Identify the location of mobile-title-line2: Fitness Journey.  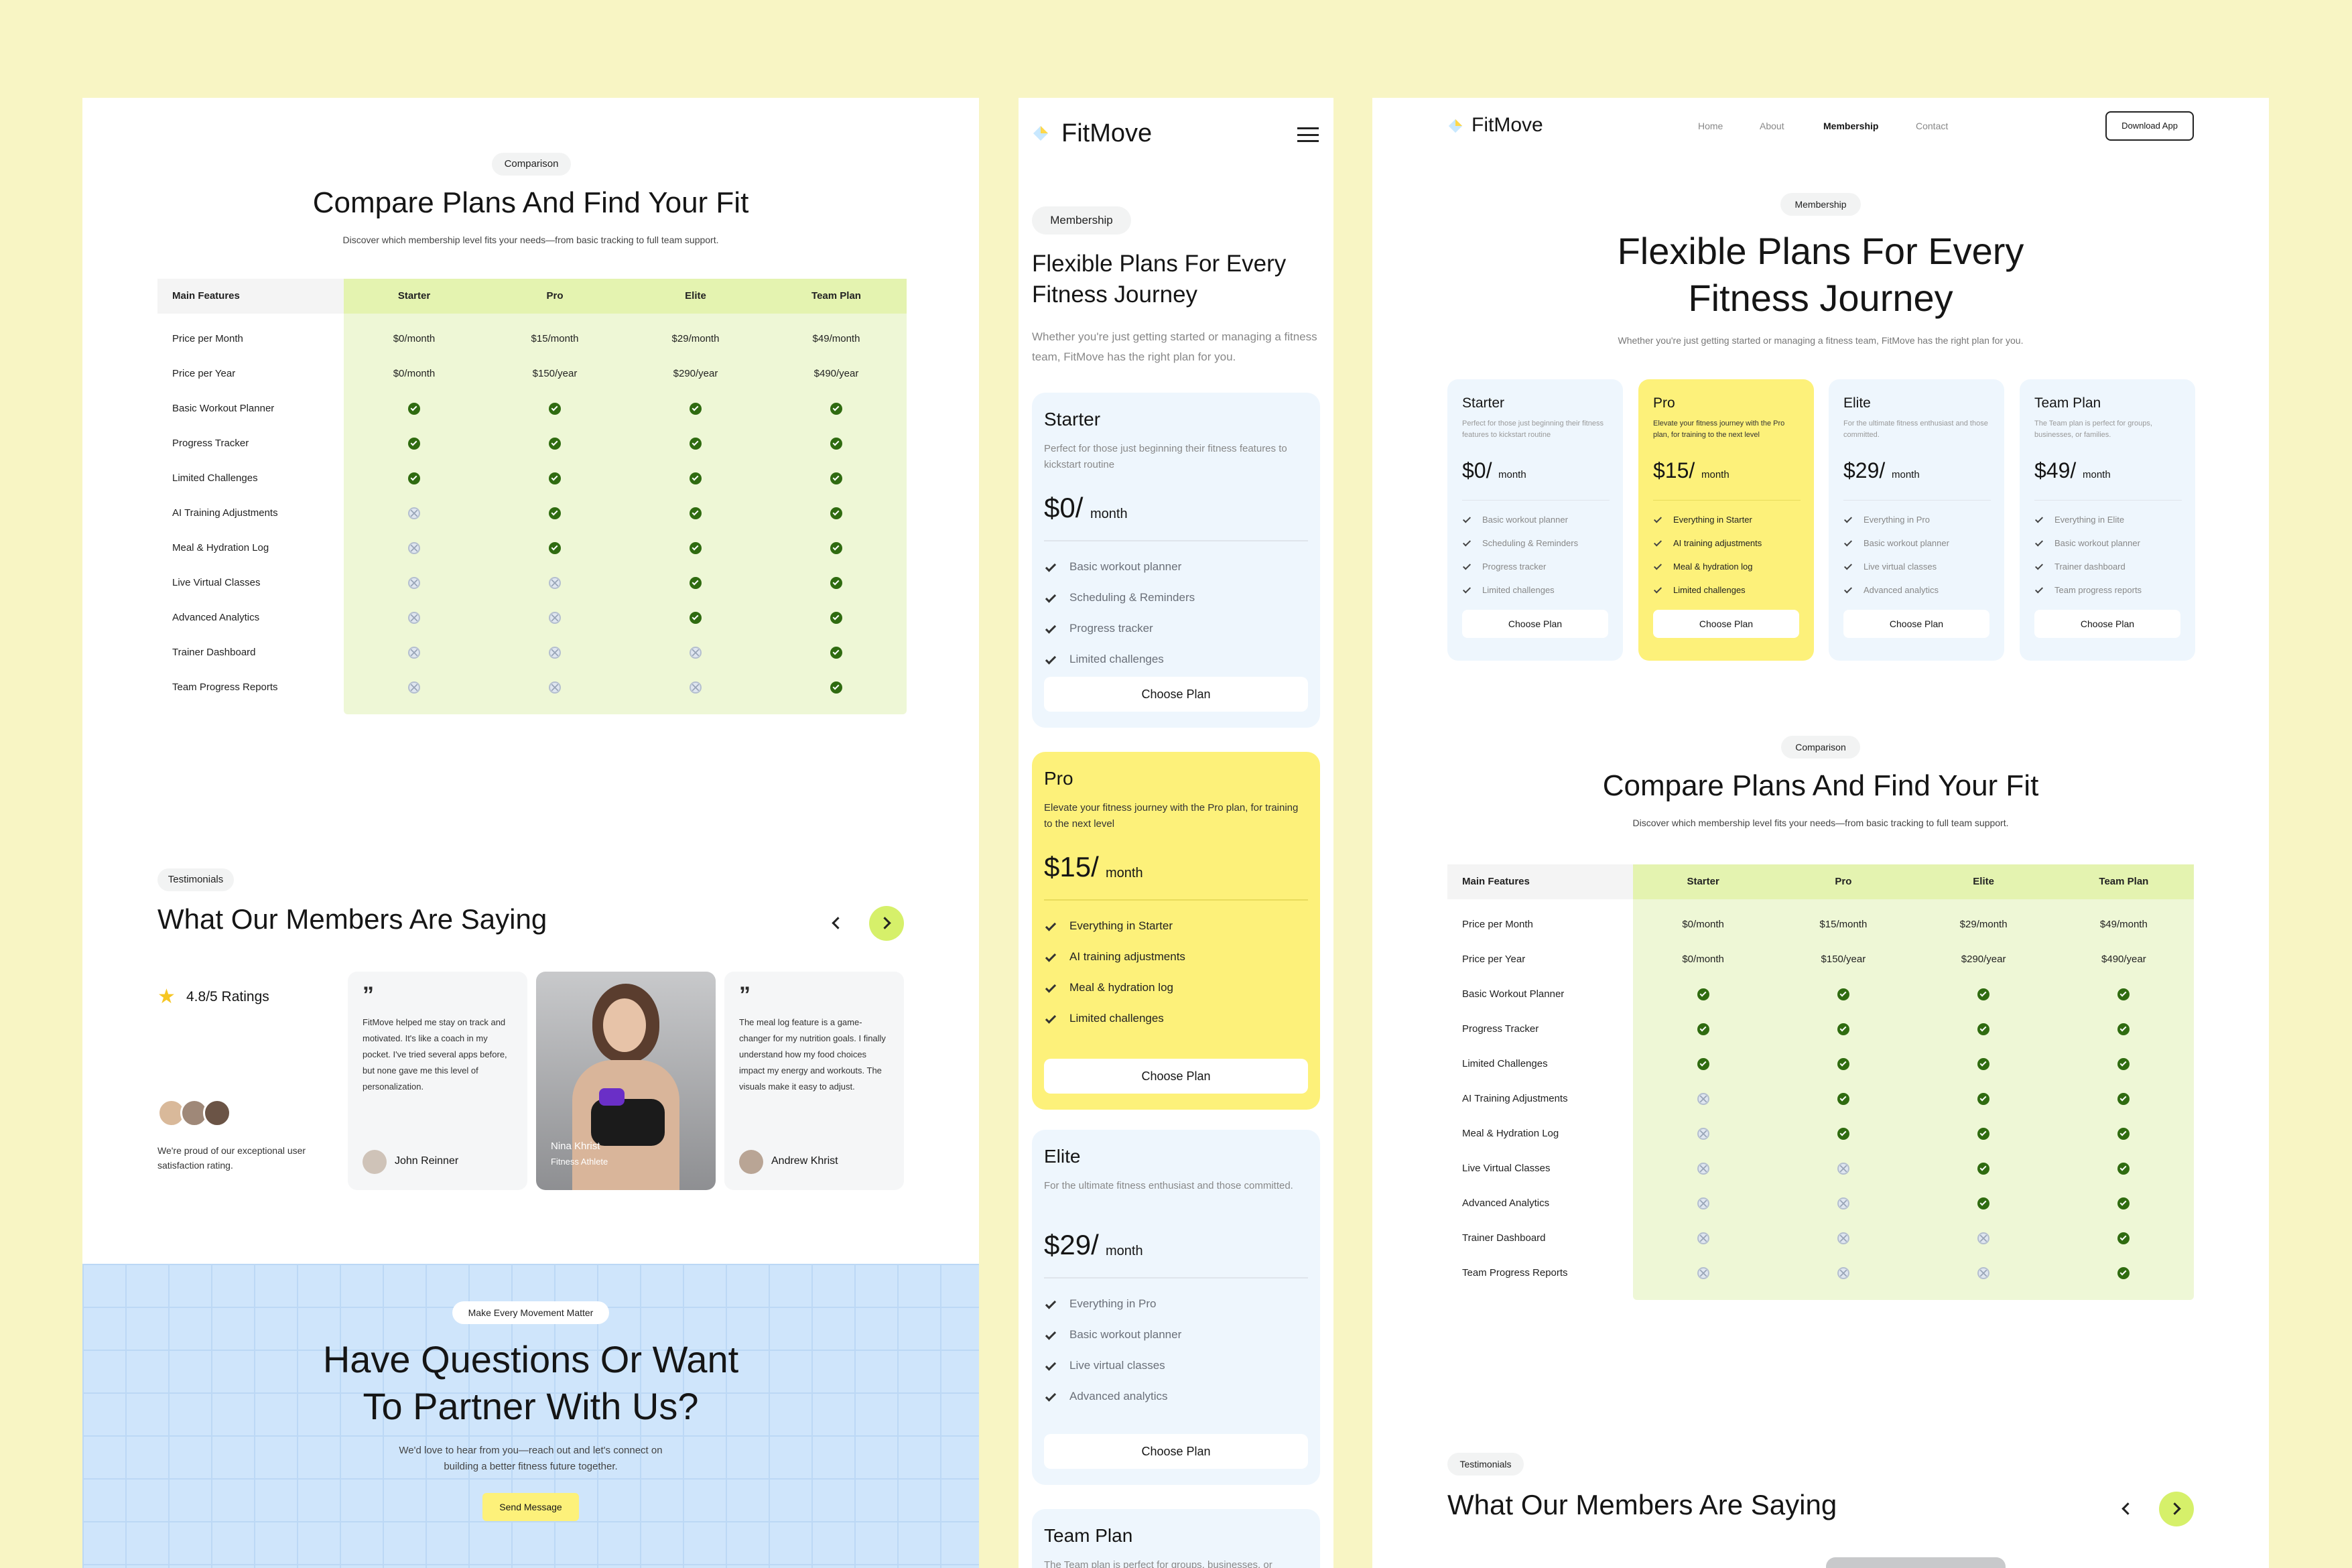
(1115, 294).